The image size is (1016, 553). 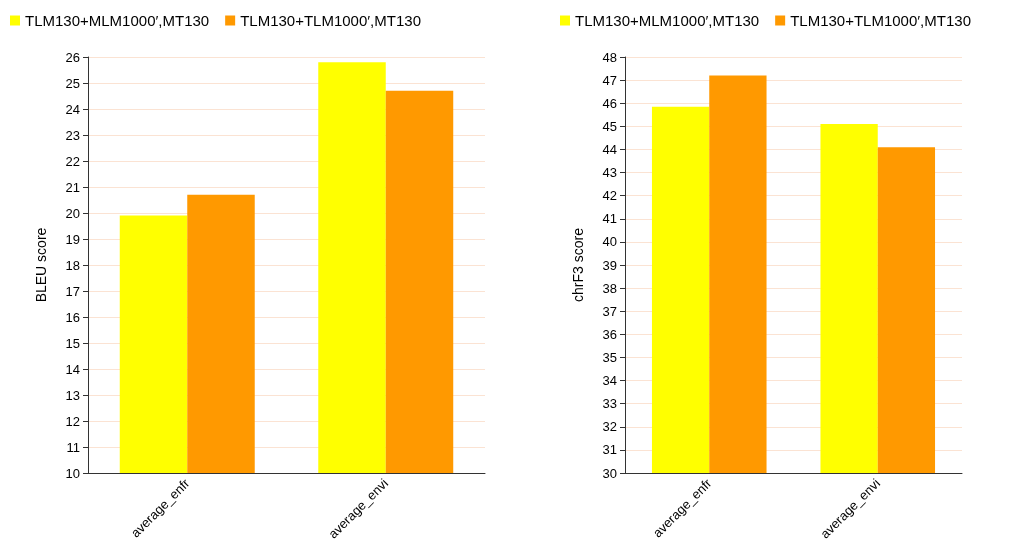 What do you see at coordinates (72, 187) in the screenshot?
I see `y-tick-label: 21` at bounding box center [72, 187].